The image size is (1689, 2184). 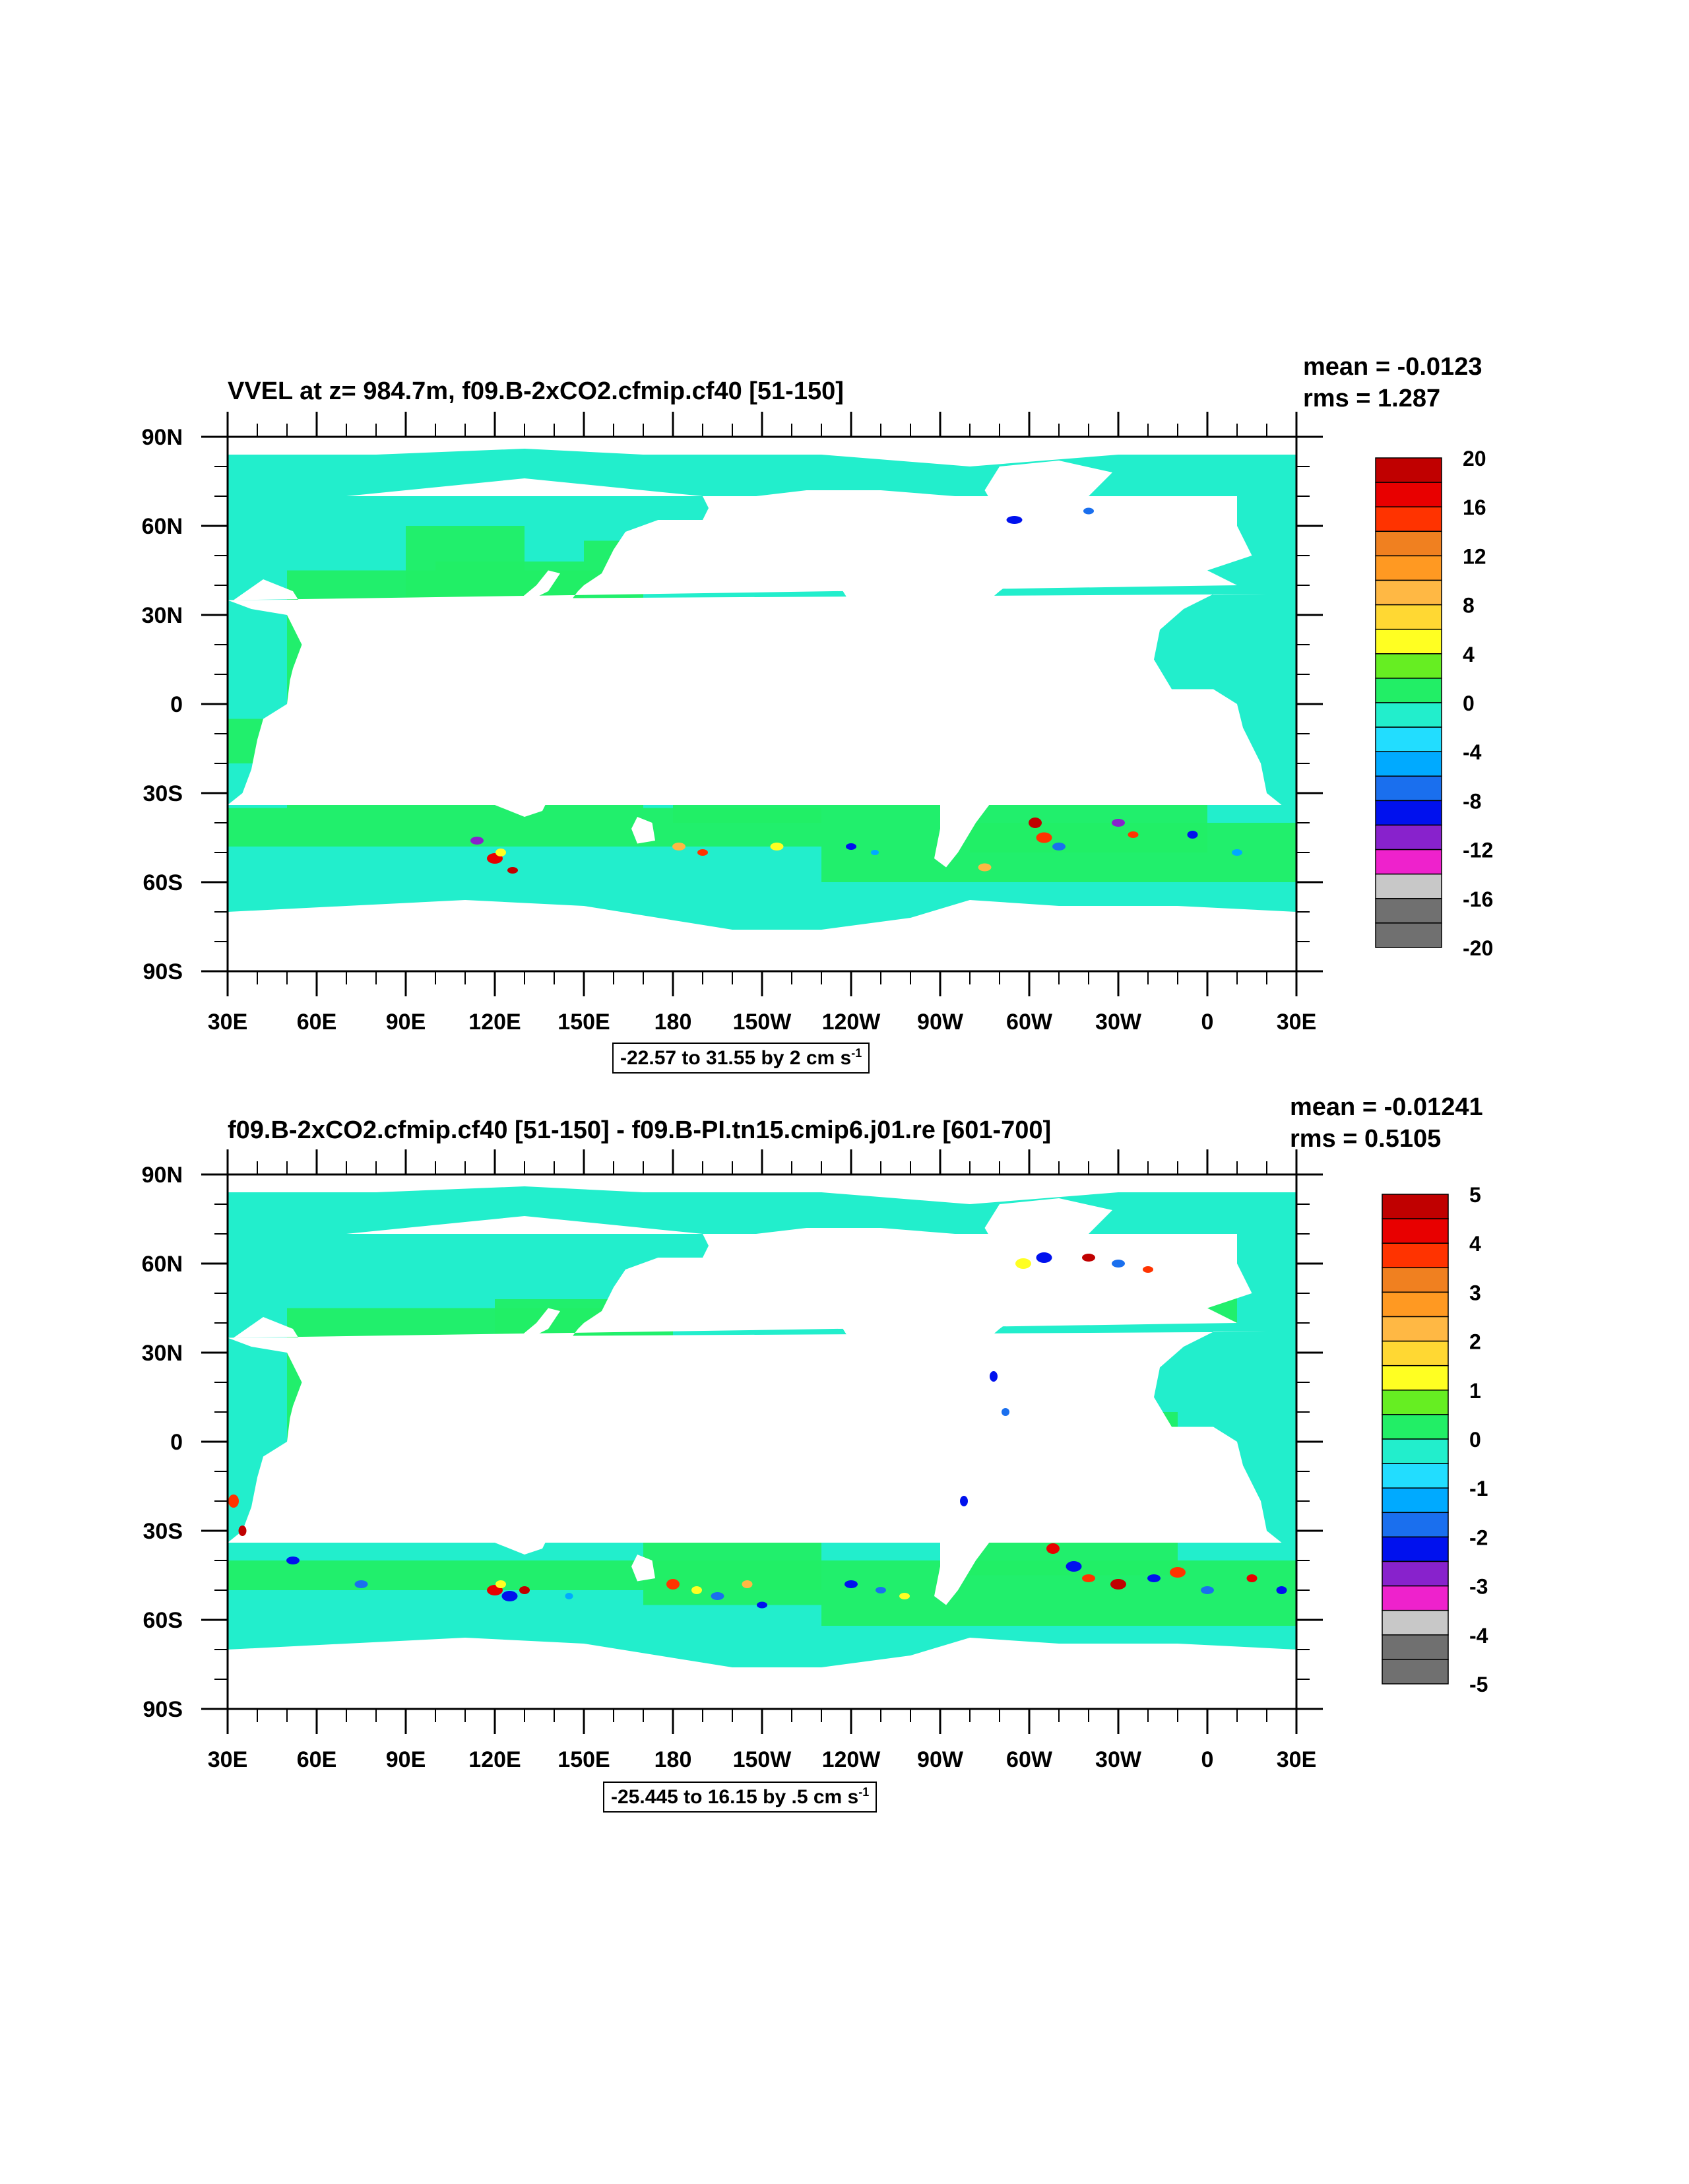 I want to click on land-uk, so click(x=1202, y=1281).